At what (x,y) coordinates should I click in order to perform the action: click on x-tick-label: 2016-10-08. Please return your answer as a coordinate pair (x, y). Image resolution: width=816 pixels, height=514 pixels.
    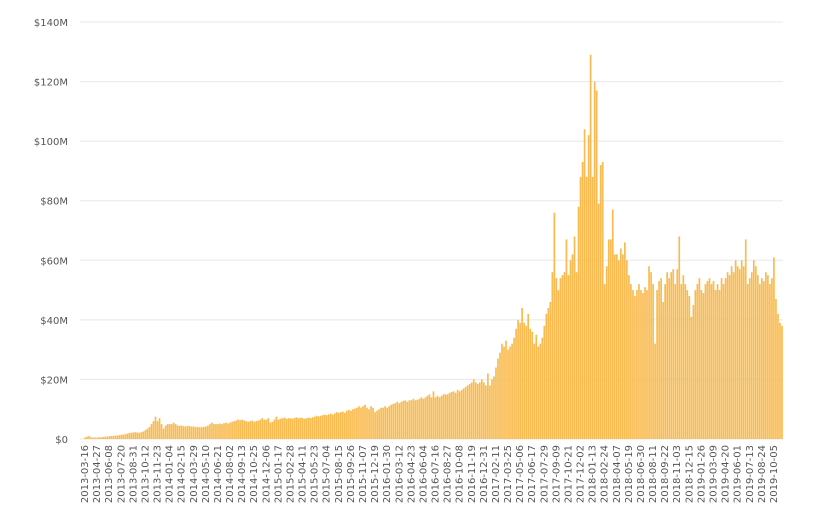
    Looking at the image, I should click on (460, 474).